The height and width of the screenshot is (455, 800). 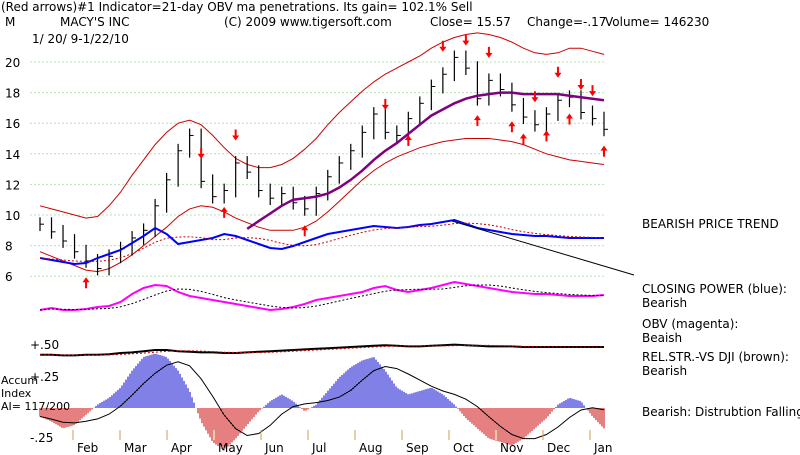 I want to click on obv-ma, so click(x=322, y=297).